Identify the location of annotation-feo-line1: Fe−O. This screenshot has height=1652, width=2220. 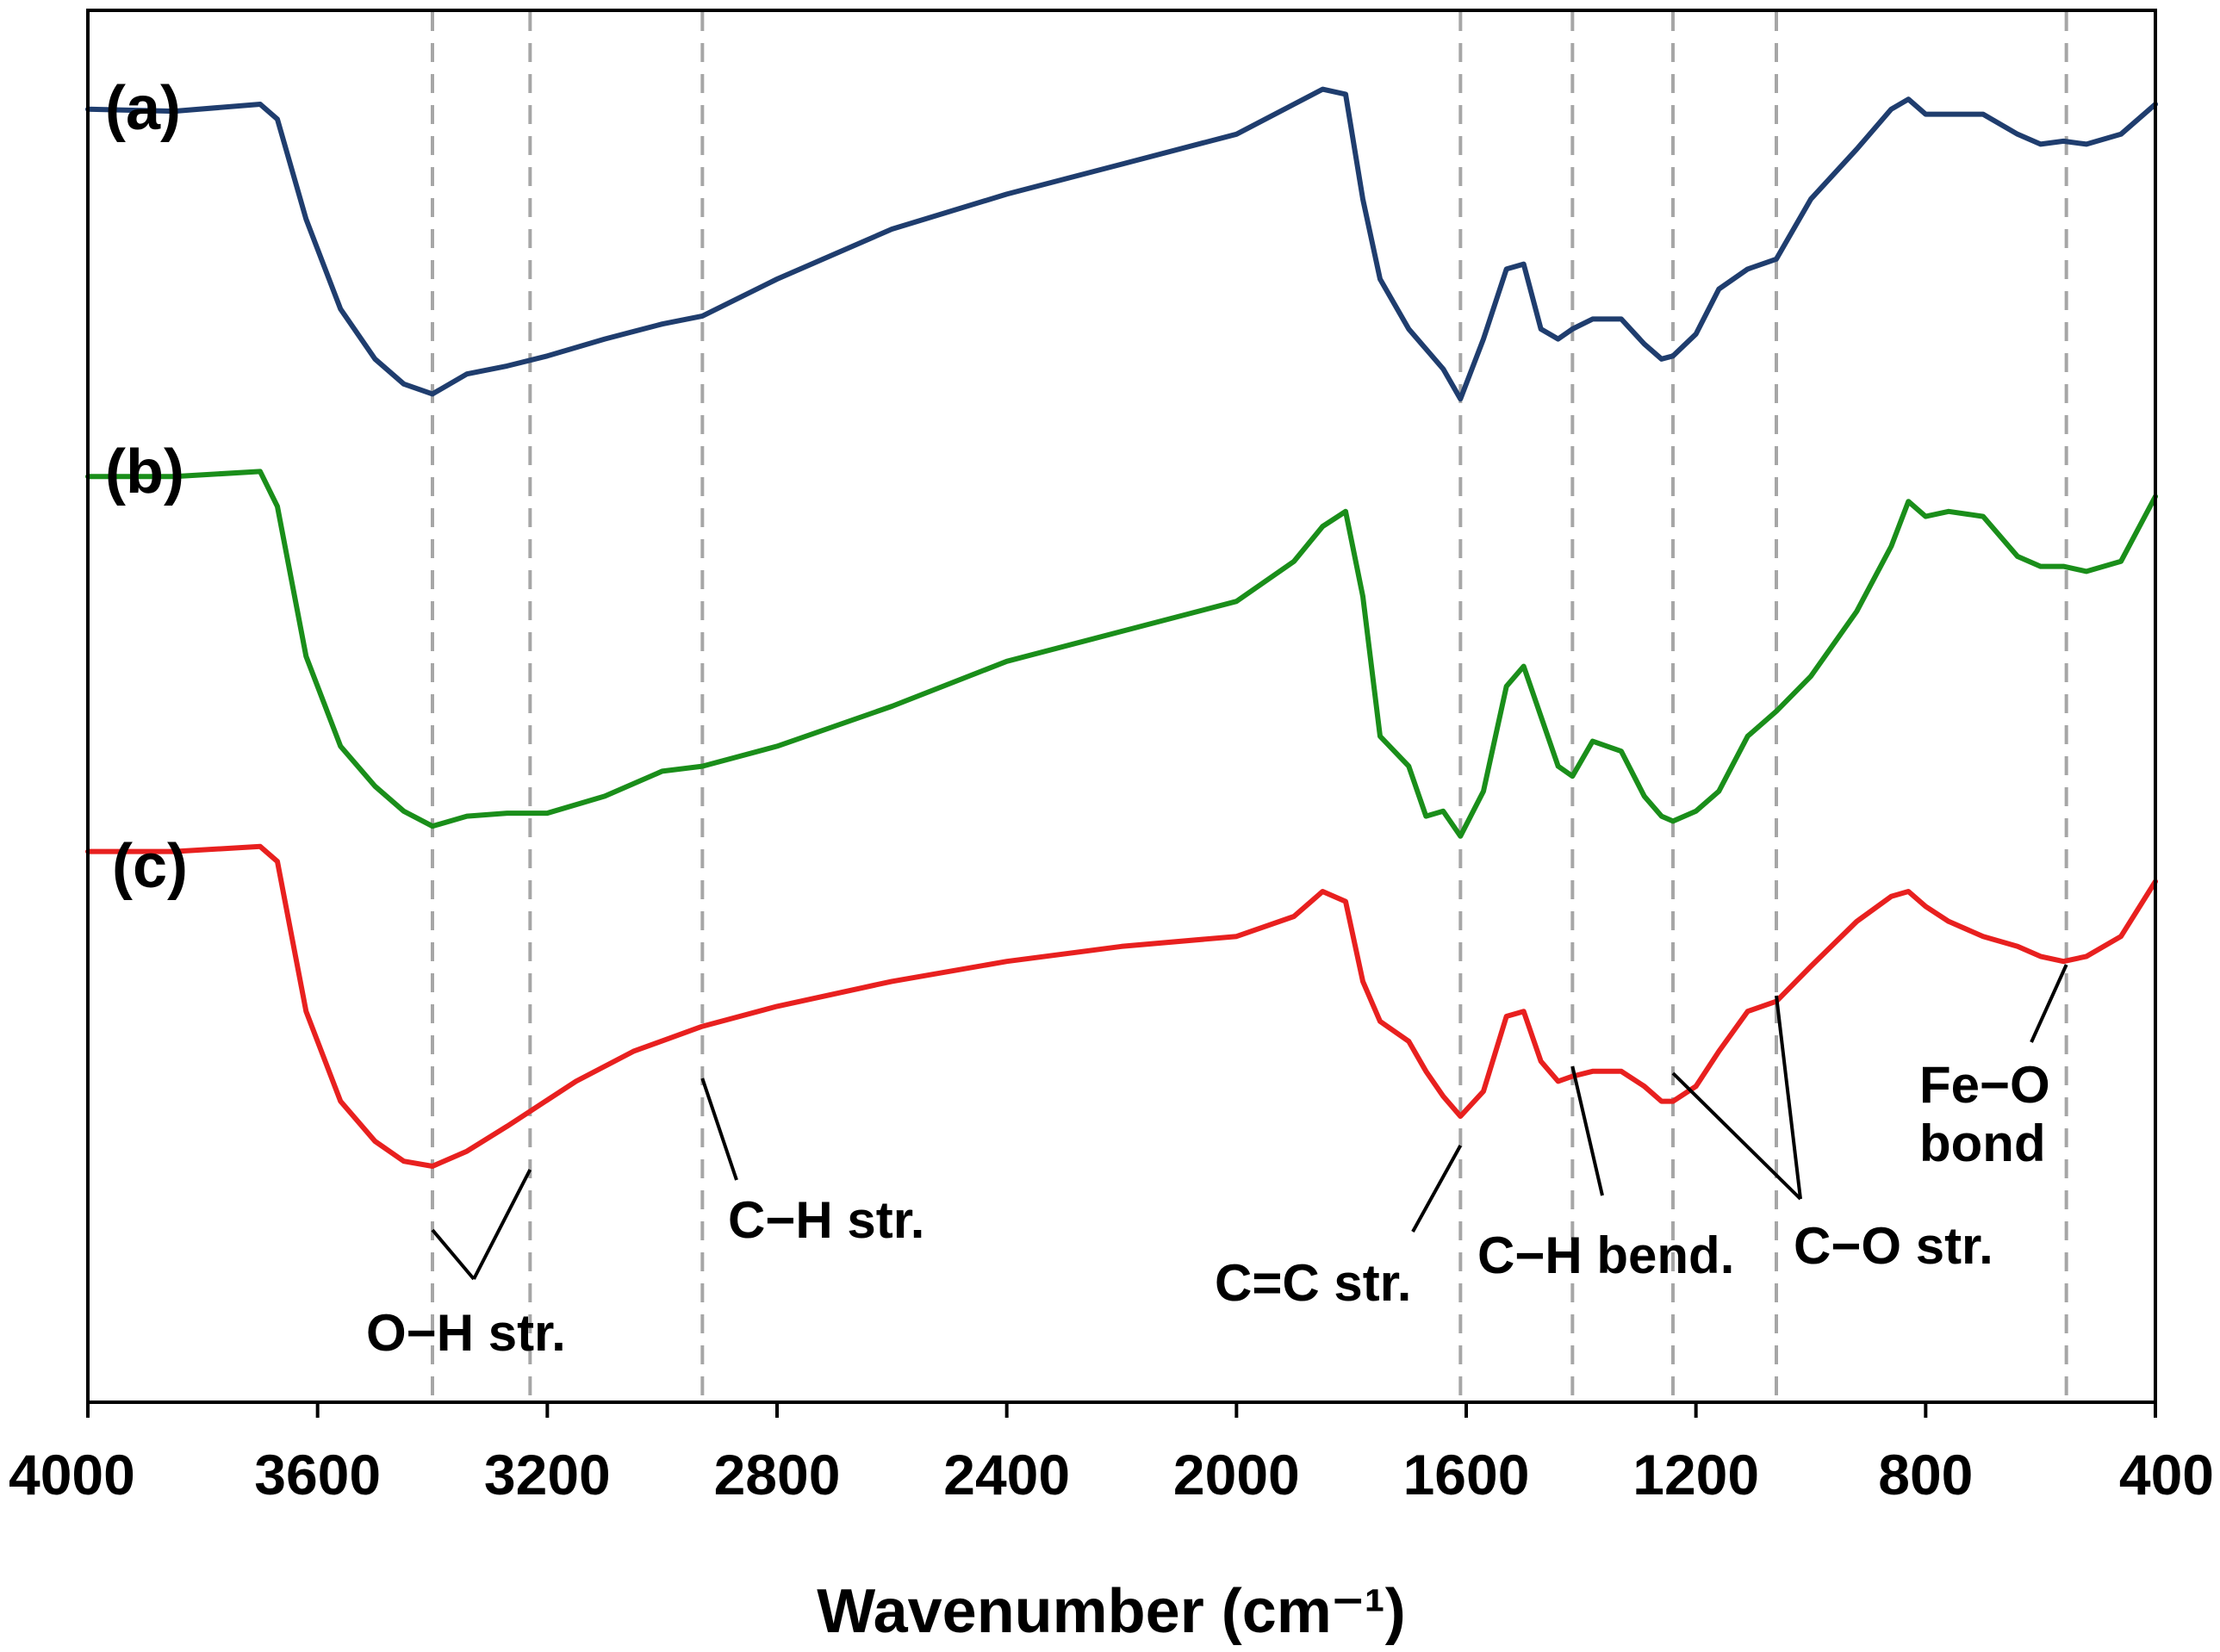
(1984, 1085).